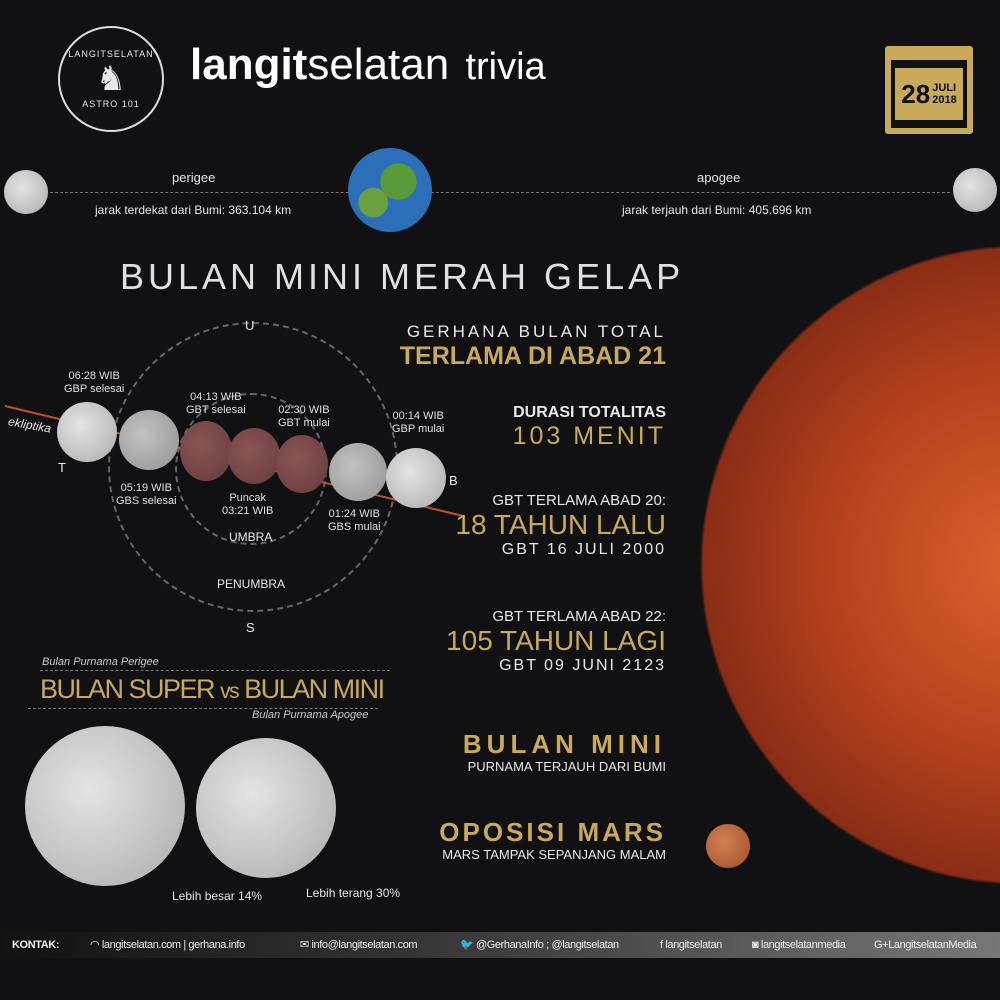 The height and width of the screenshot is (1000, 1000). I want to click on gplus-icon: G+, so click(881, 945).